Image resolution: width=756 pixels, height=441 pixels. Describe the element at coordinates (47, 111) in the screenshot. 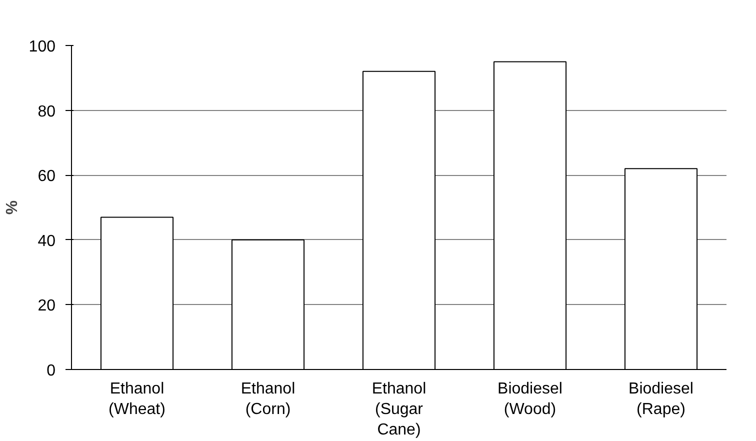

I see `y-tick-label: 80` at that location.